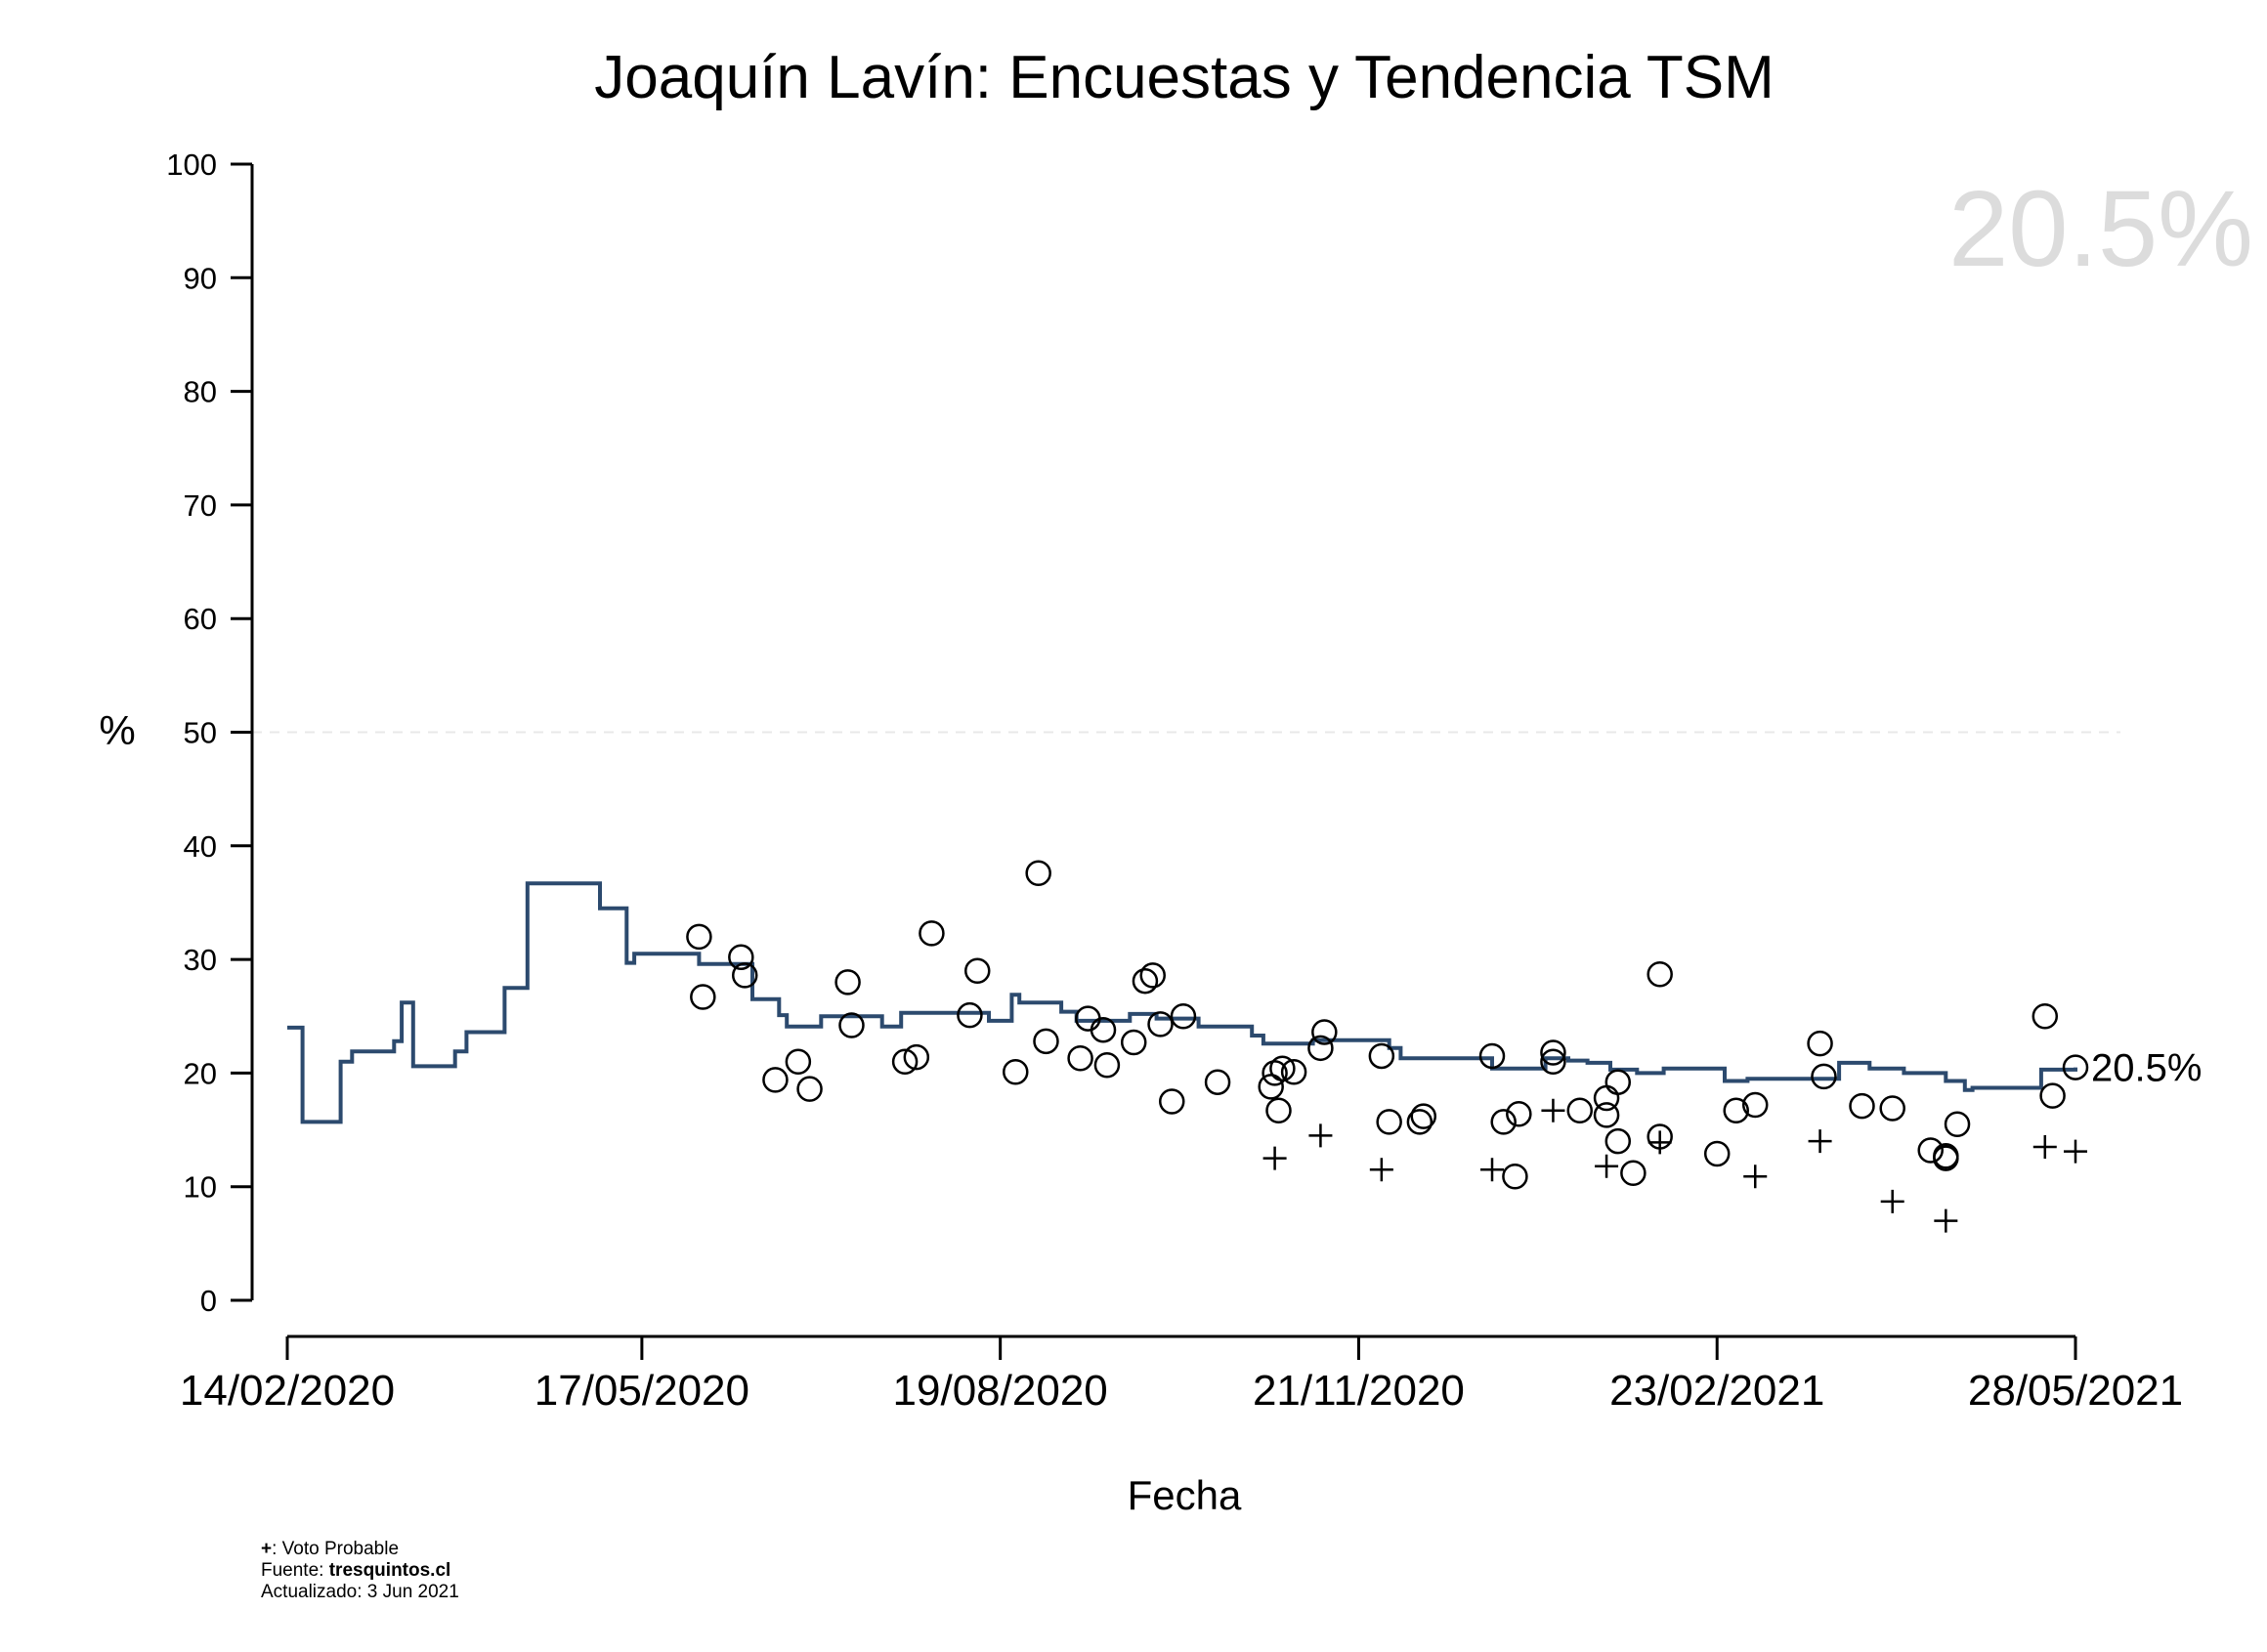 Image resolution: width=2267 pixels, height=1652 pixels. I want to click on footnote-legend: +: Voto Probable, so click(330, 1549).